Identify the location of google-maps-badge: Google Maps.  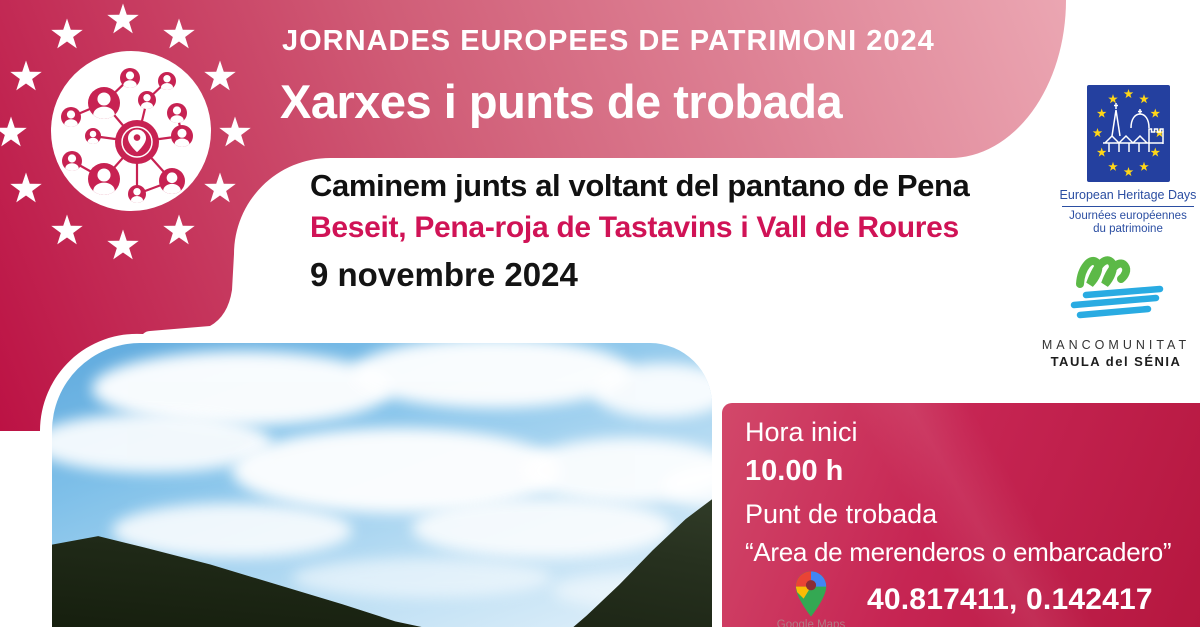
(811, 598).